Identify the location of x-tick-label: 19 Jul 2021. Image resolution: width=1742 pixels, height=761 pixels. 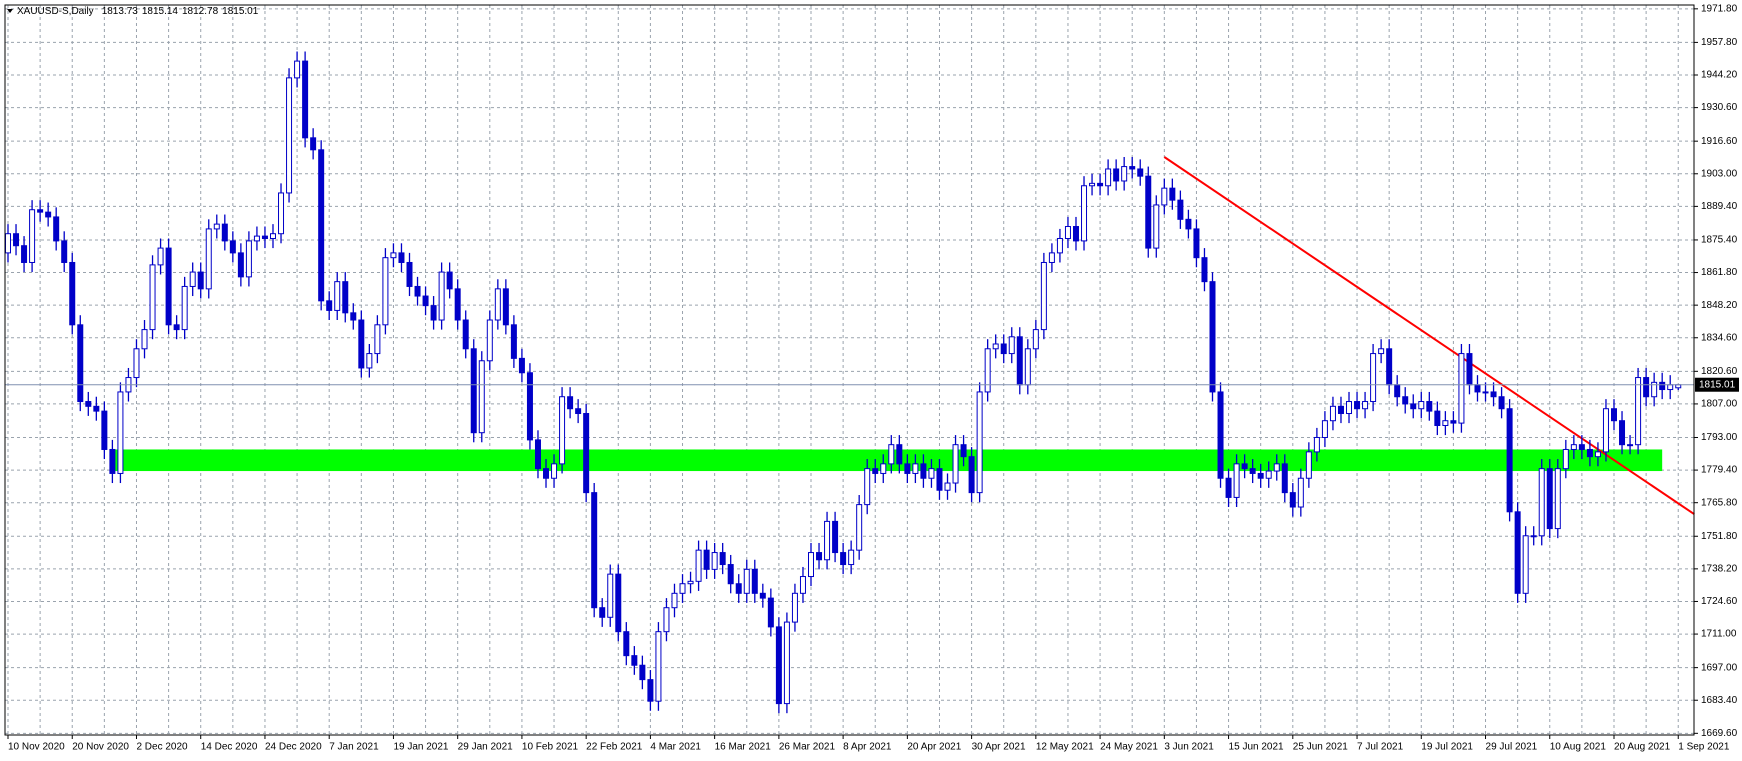
(1447, 747).